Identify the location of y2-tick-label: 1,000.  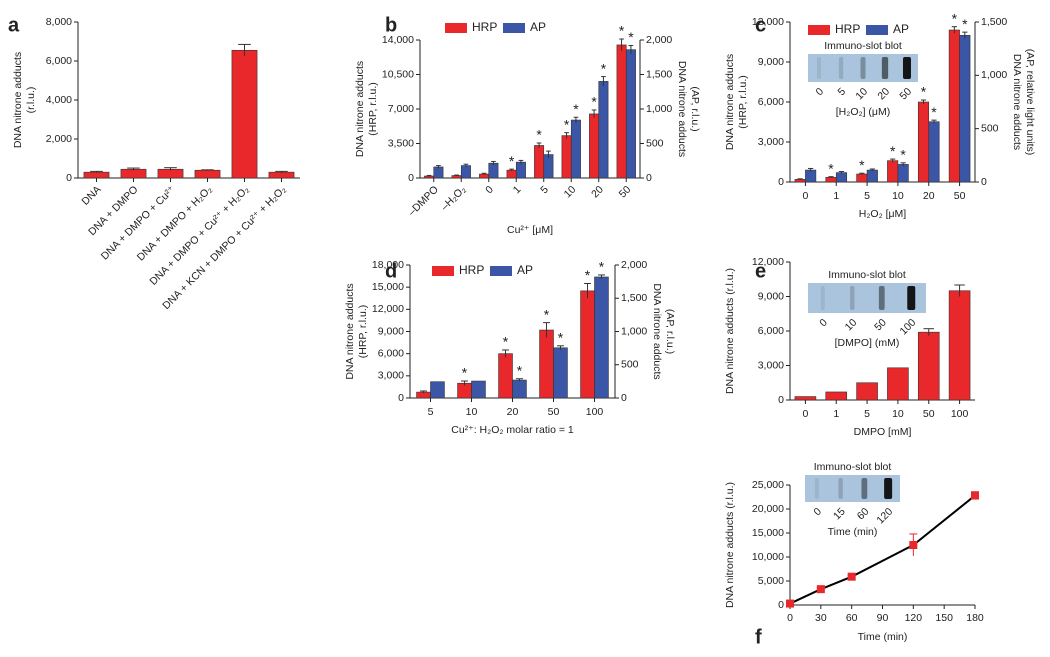
(994, 75).